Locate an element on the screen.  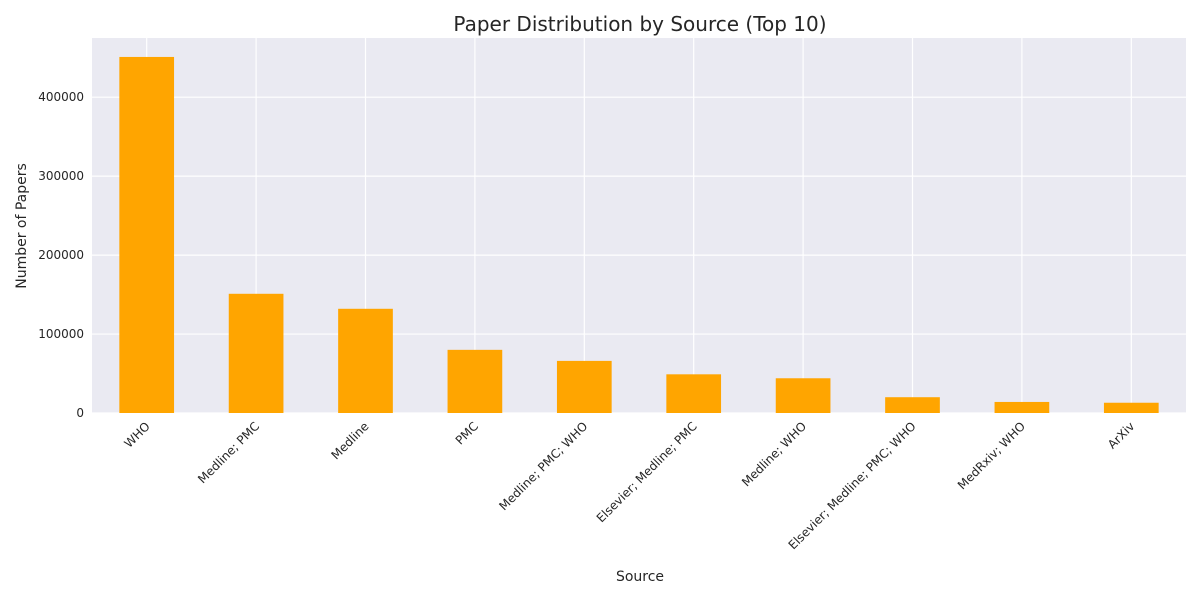
x-tick-label: Medline; PMC is located at coordinates (228, 452).